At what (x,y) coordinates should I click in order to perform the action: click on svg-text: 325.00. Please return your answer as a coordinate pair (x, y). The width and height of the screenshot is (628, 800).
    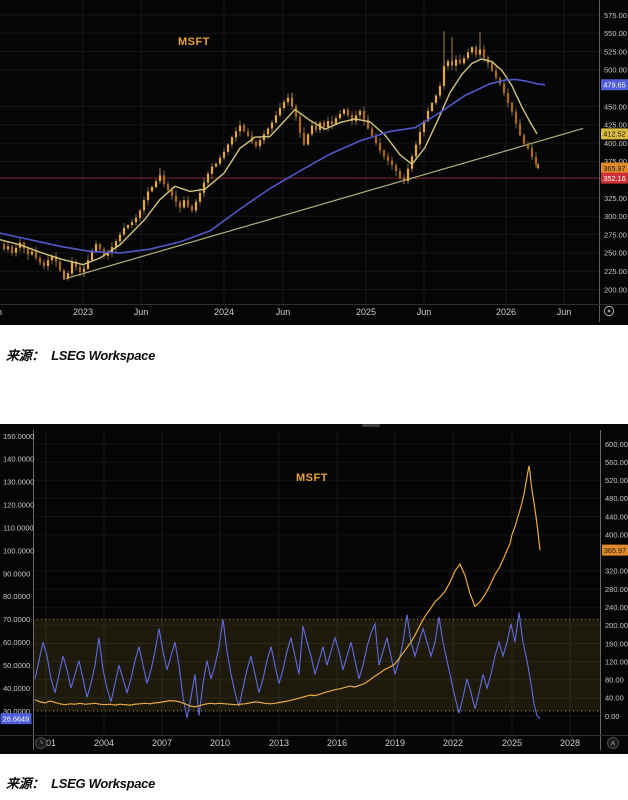
    Looking at the image, I should click on (615, 198).